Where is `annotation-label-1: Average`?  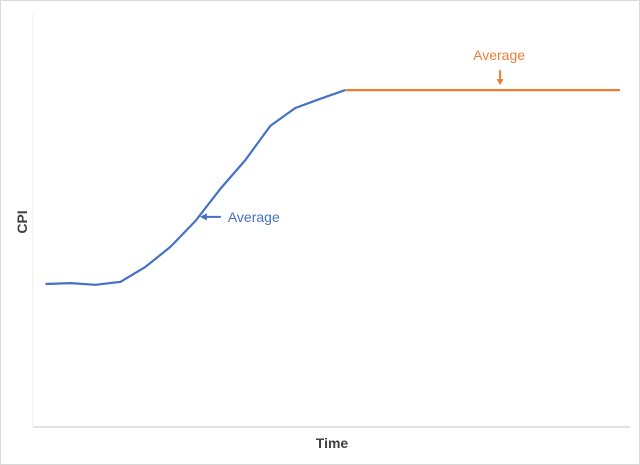 annotation-label-1: Average is located at coordinates (499, 55).